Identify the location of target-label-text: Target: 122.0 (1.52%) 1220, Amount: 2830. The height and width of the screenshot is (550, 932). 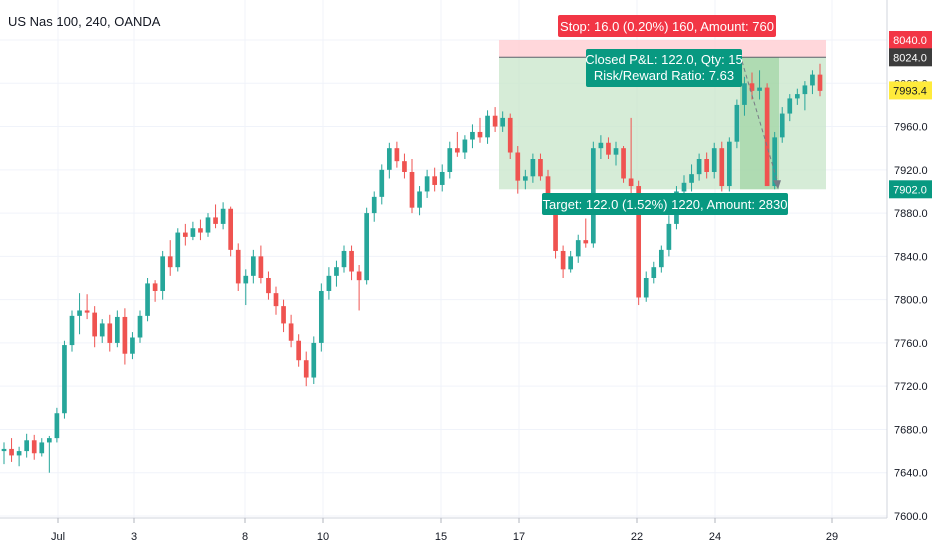
(664, 204).